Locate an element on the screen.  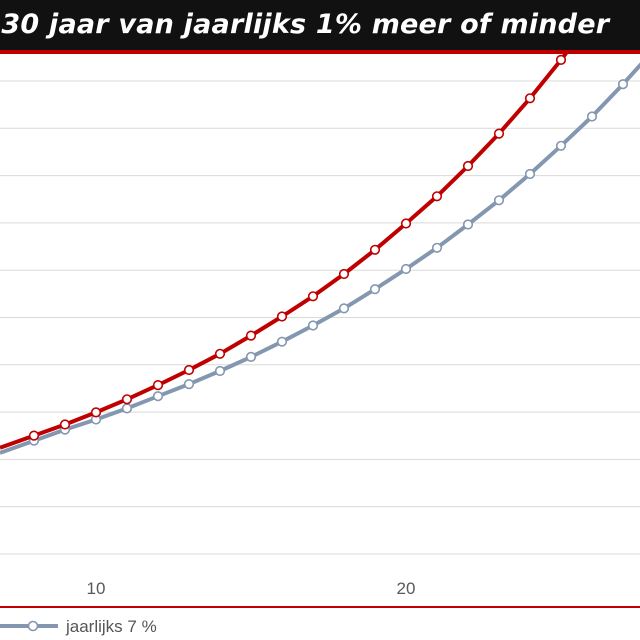
x-tick-label-20: 20 is located at coordinates (406, 588).